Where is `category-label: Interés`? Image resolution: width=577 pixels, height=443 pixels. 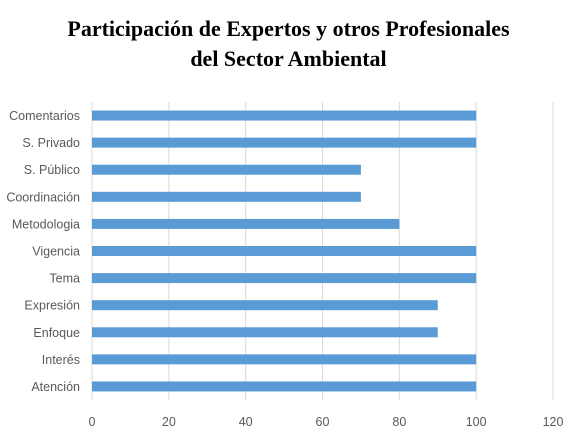
category-label: Interés is located at coordinates (61, 360).